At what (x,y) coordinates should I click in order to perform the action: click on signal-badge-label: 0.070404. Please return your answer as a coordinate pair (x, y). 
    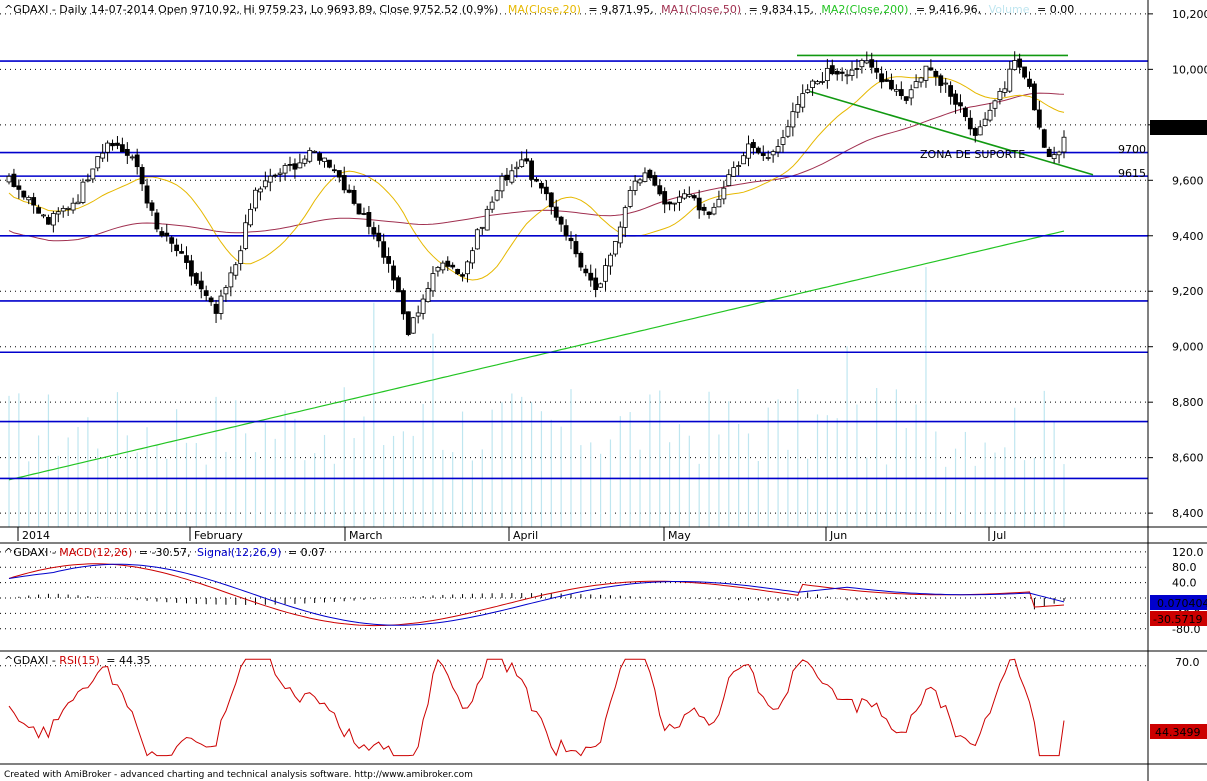
    Looking at the image, I should click on (1182, 603).